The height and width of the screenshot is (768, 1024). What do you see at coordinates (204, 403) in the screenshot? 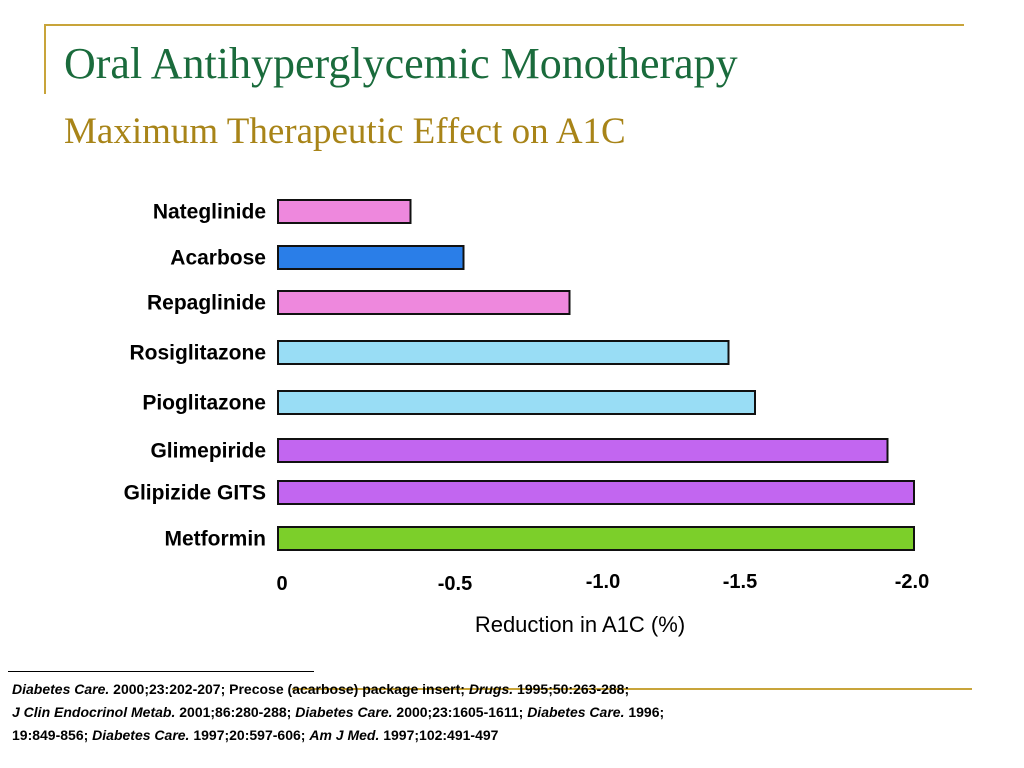
I see `category-label: Pioglitazone` at bounding box center [204, 403].